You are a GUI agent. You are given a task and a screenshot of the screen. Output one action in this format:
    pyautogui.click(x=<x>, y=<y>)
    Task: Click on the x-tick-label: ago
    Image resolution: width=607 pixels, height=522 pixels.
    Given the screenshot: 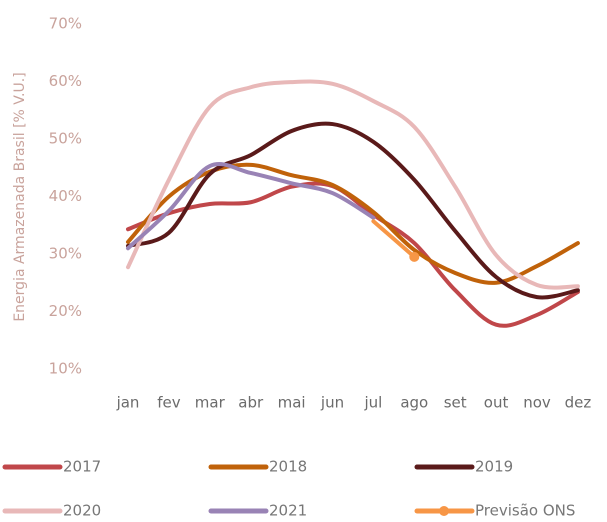 What is the action you would take?
    pyautogui.click(x=414, y=403)
    